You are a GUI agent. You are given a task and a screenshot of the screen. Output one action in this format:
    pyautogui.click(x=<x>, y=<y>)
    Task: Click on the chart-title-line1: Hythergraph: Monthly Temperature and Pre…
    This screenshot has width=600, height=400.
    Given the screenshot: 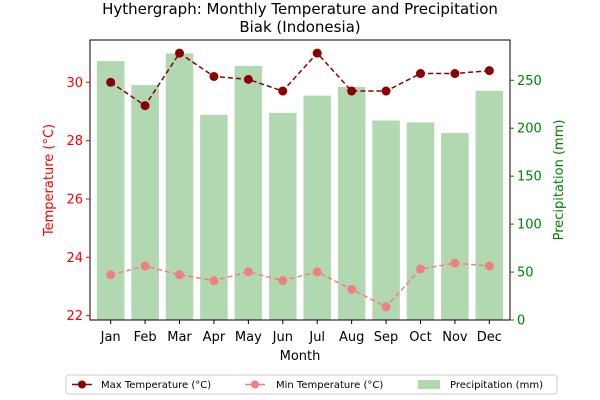 What is the action you would take?
    pyautogui.click(x=300, y=9)
    